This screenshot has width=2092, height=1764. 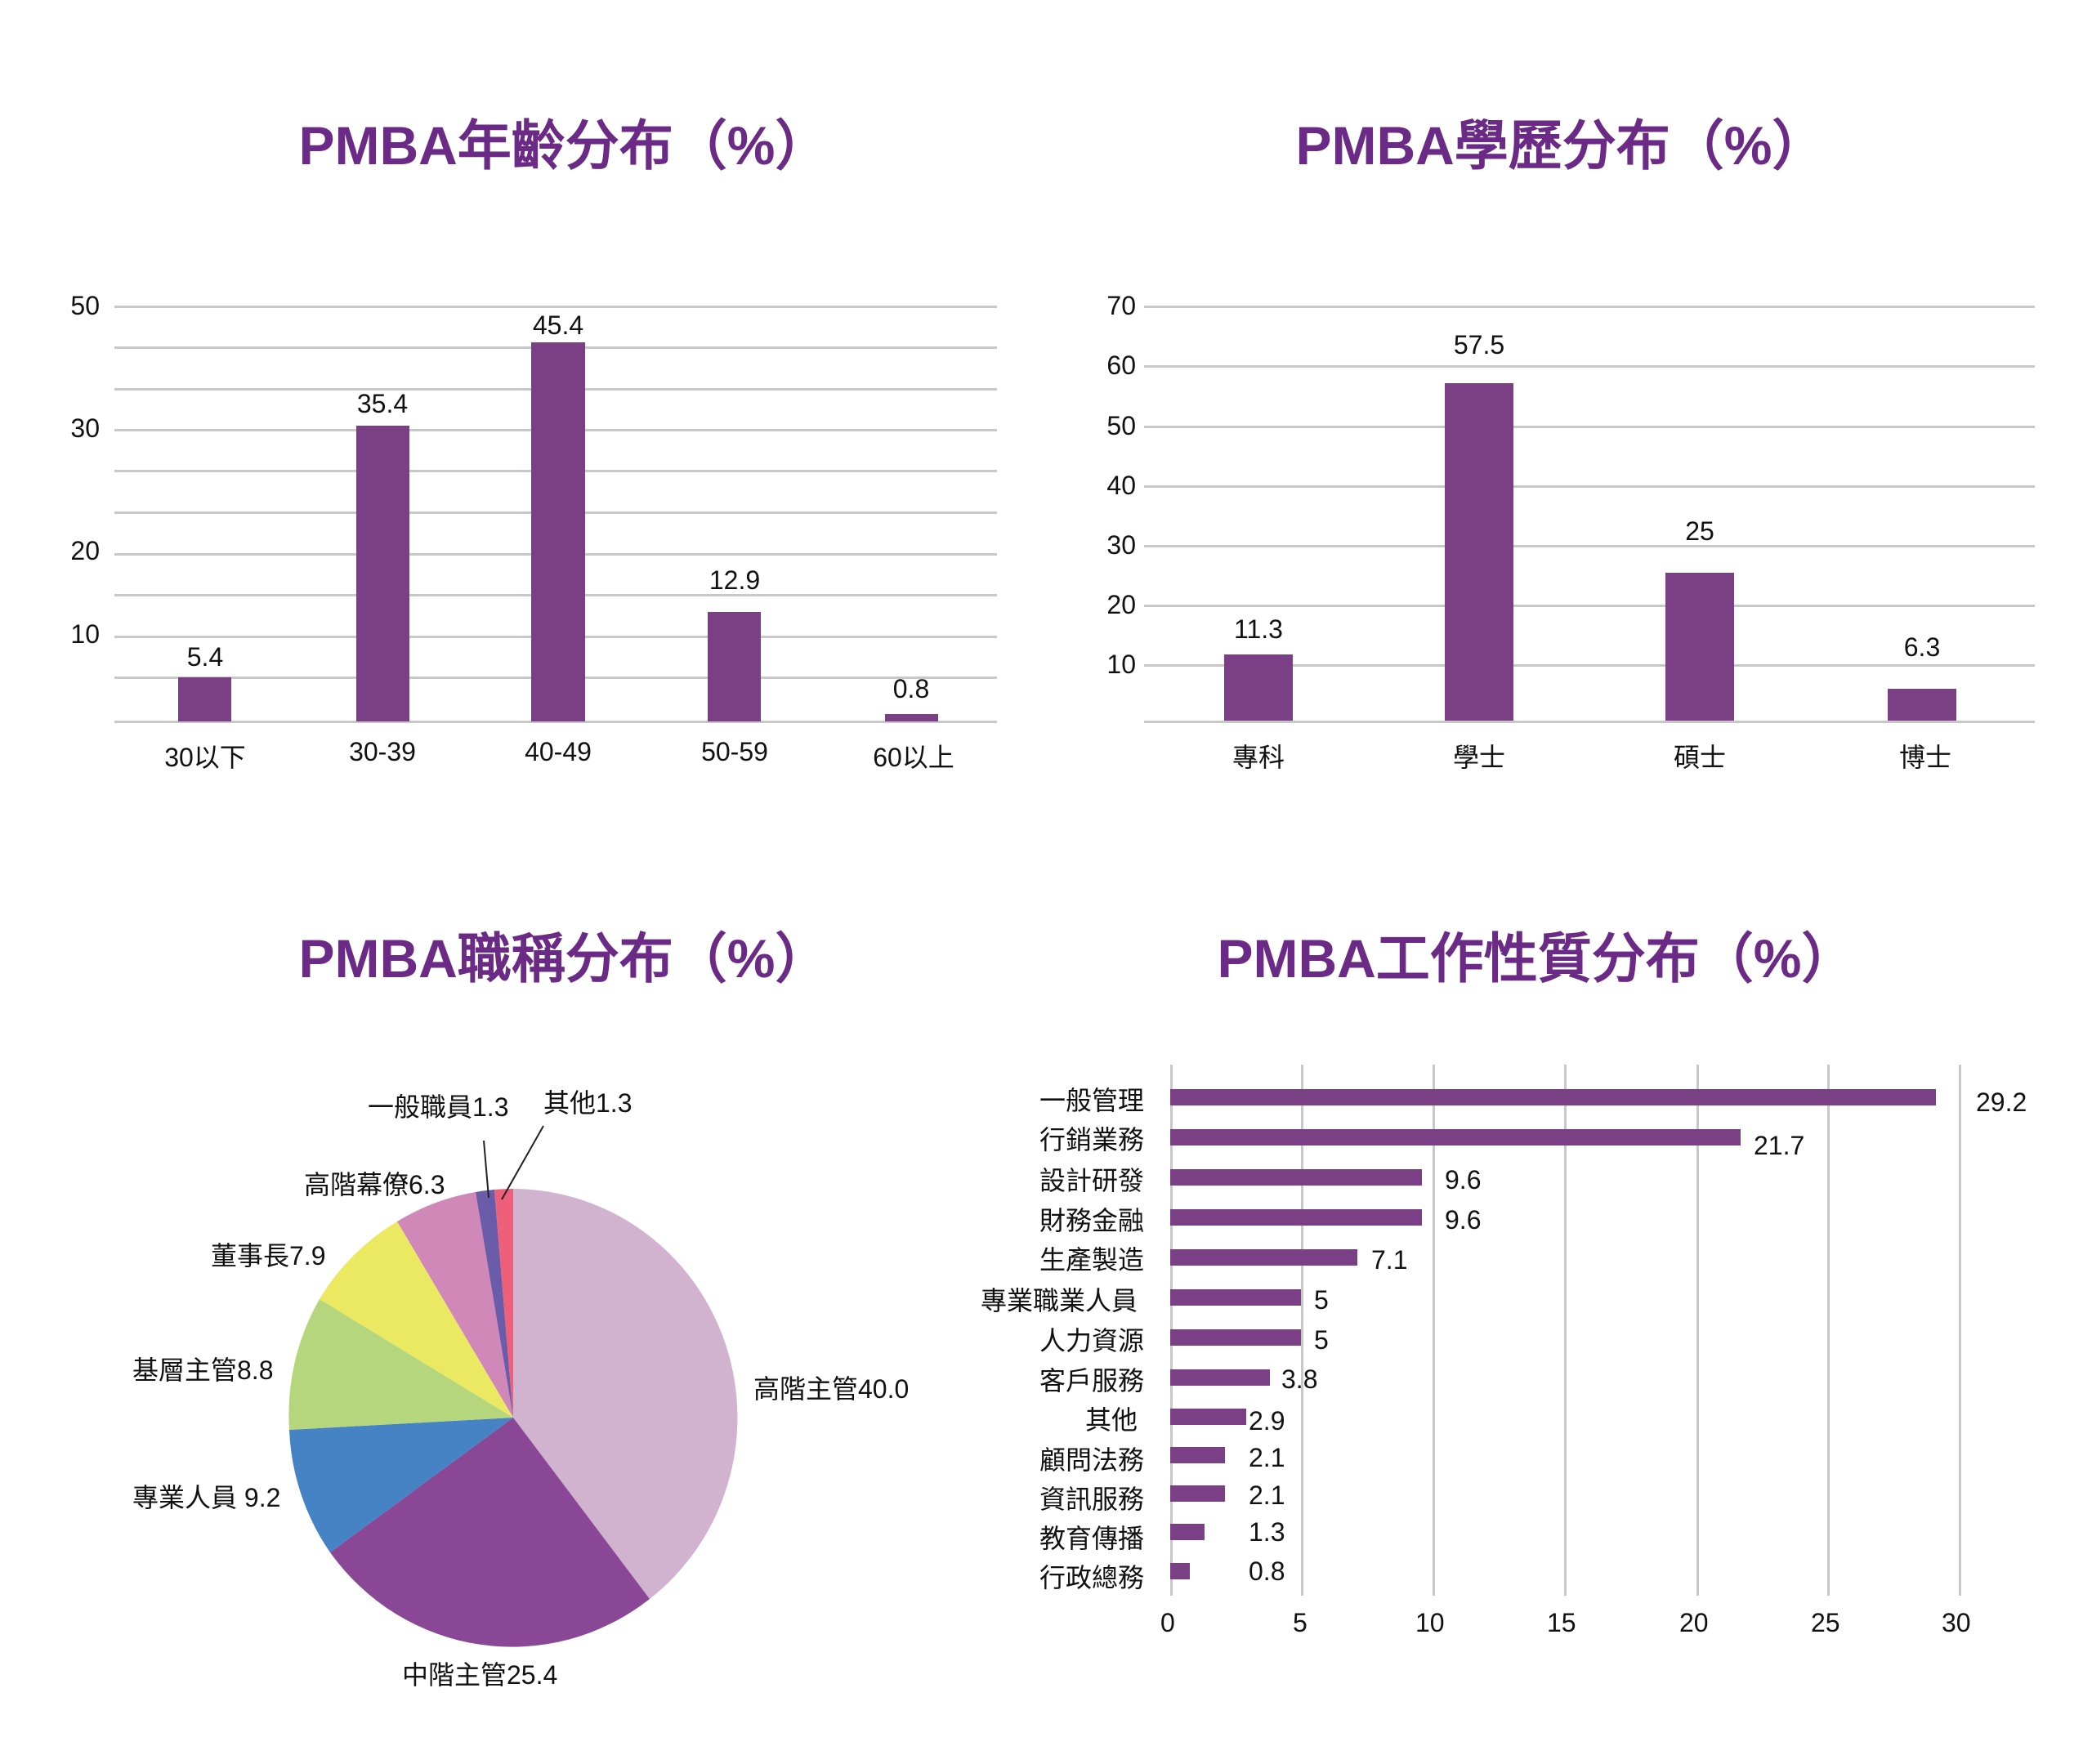 I want to click on value-label: 12.9, so click(x=735, y=580).